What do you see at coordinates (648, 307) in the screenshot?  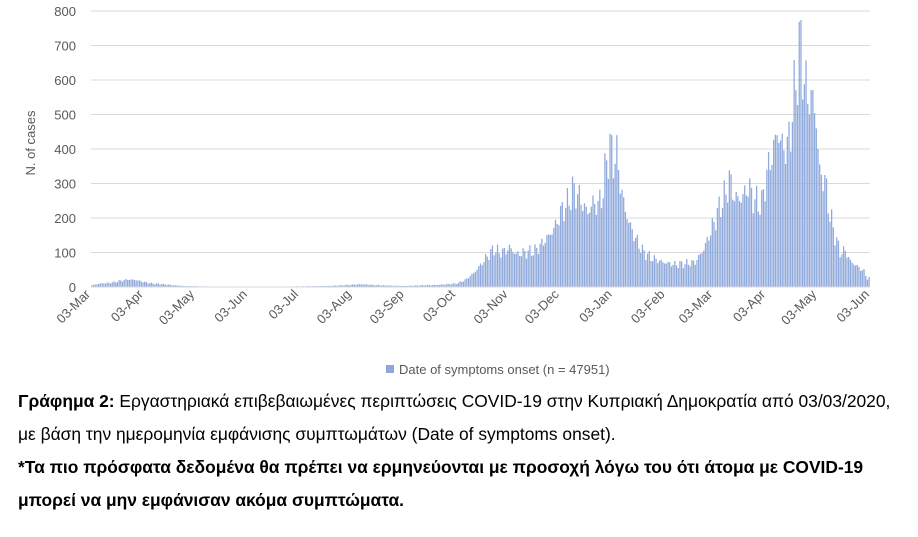 I see `x-tick-label: 03-Feb` at bounding box center [648, 307].